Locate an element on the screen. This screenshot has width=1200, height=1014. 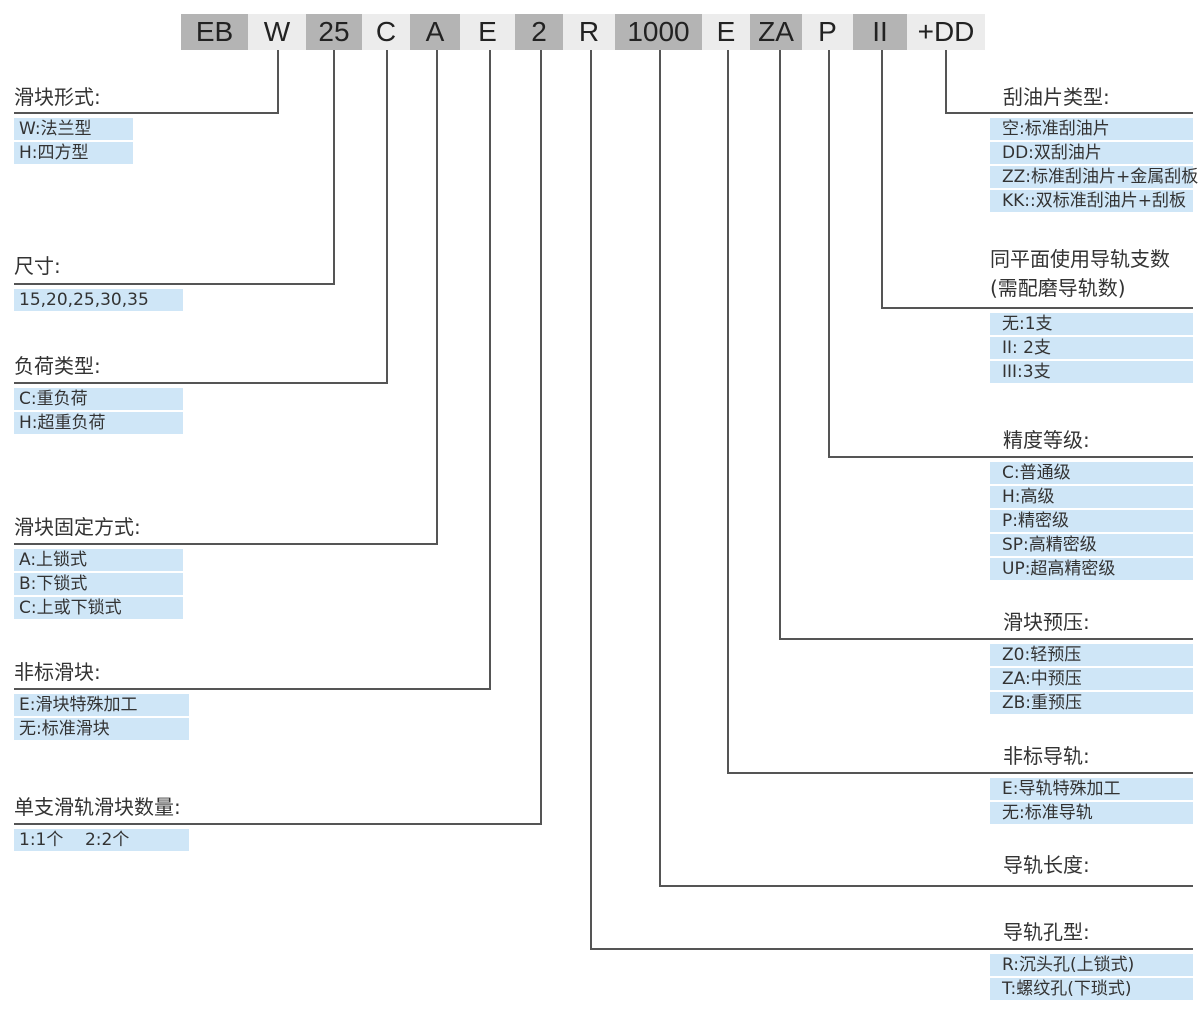
option-item: E:导轨特殊加工 is located at coordinates (1091, 789).